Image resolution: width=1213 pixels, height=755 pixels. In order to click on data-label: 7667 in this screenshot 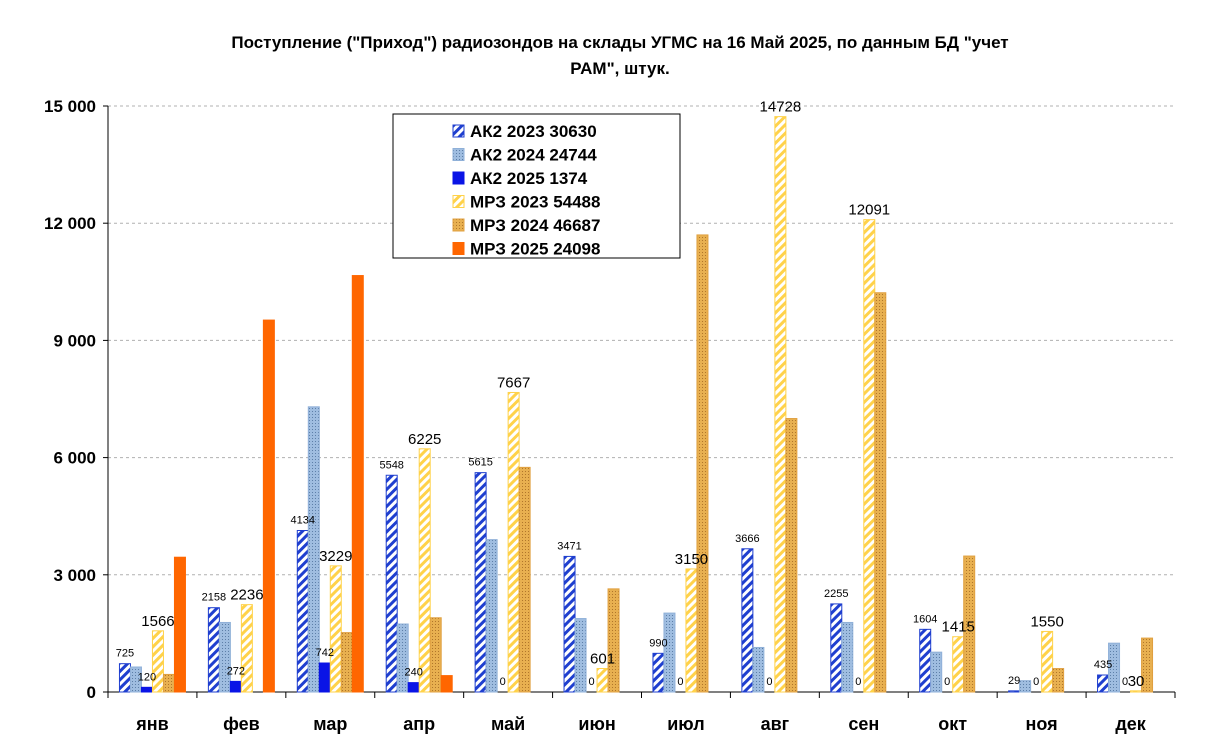, I will do `click(513, 382)`.